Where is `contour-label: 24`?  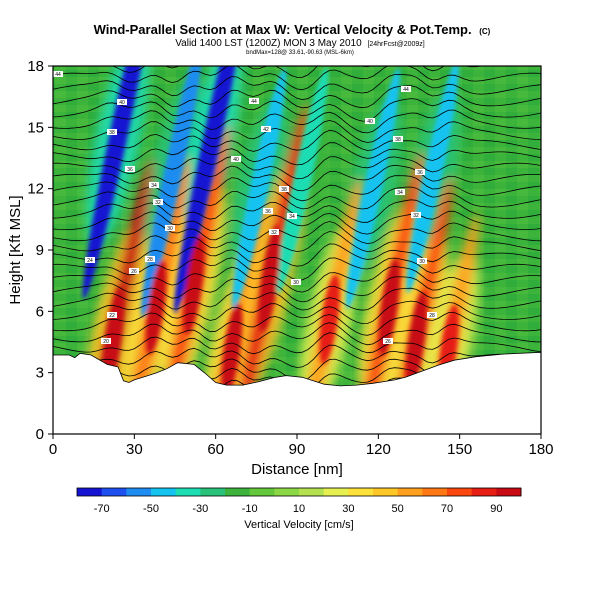
contour-label: 24 is located at coordinates (90, 261).